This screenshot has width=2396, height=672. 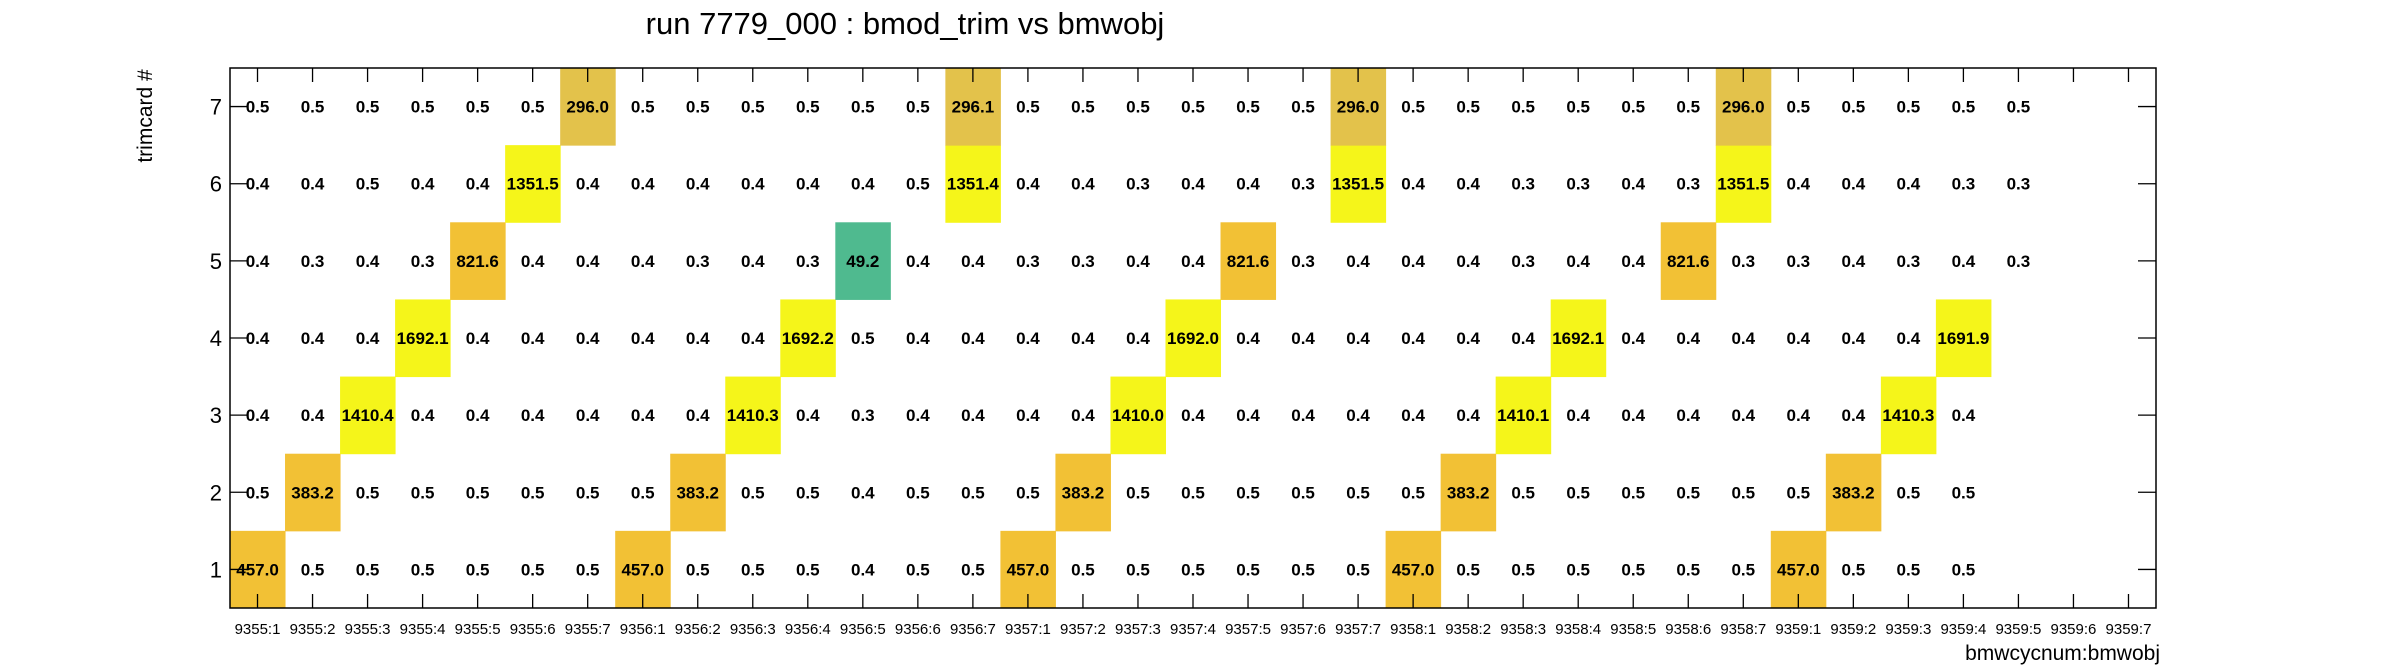 I want to click on cell-value-label: 1692.1, so click(x=1578, y=338).